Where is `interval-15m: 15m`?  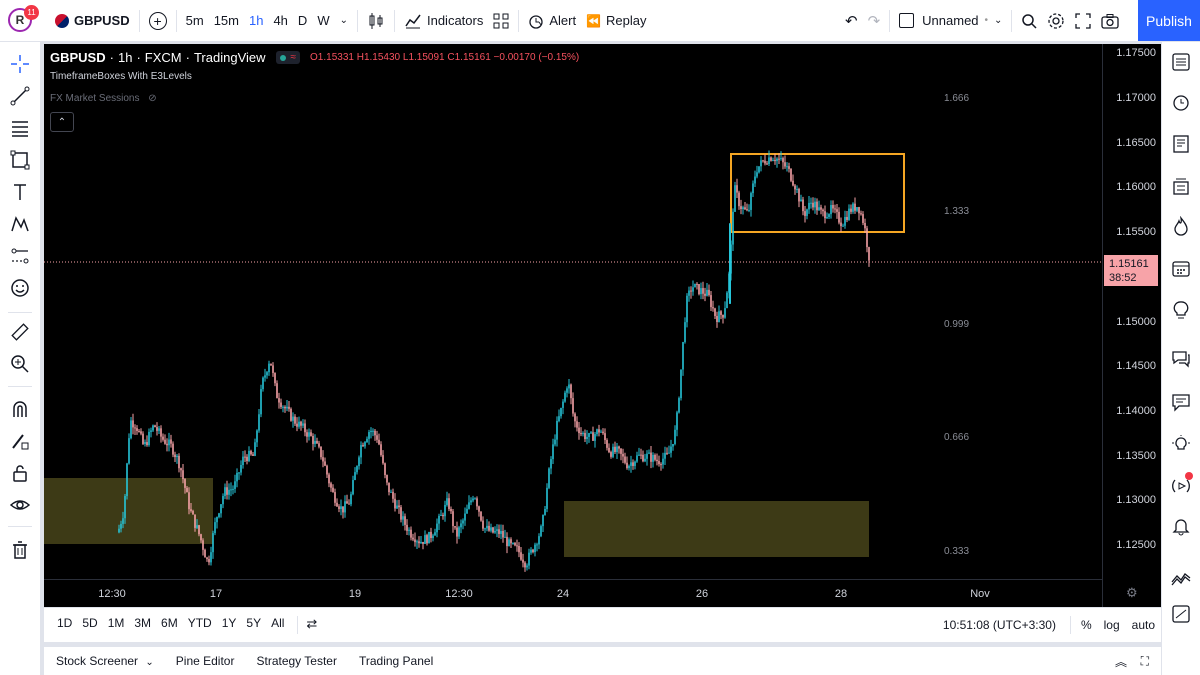 interval-15m: 15m is located at coordinates (226, 20).